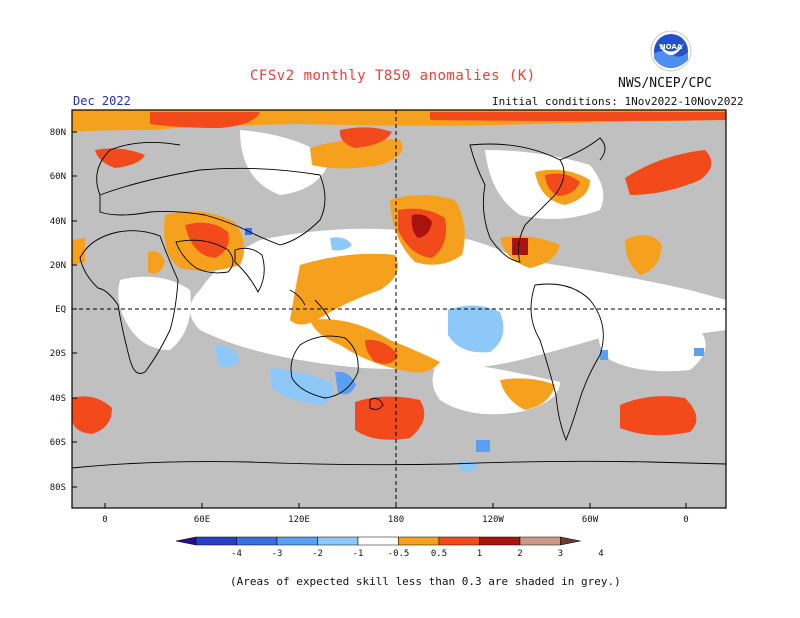  I want to click on lon-label: 180, so click(396, 520).